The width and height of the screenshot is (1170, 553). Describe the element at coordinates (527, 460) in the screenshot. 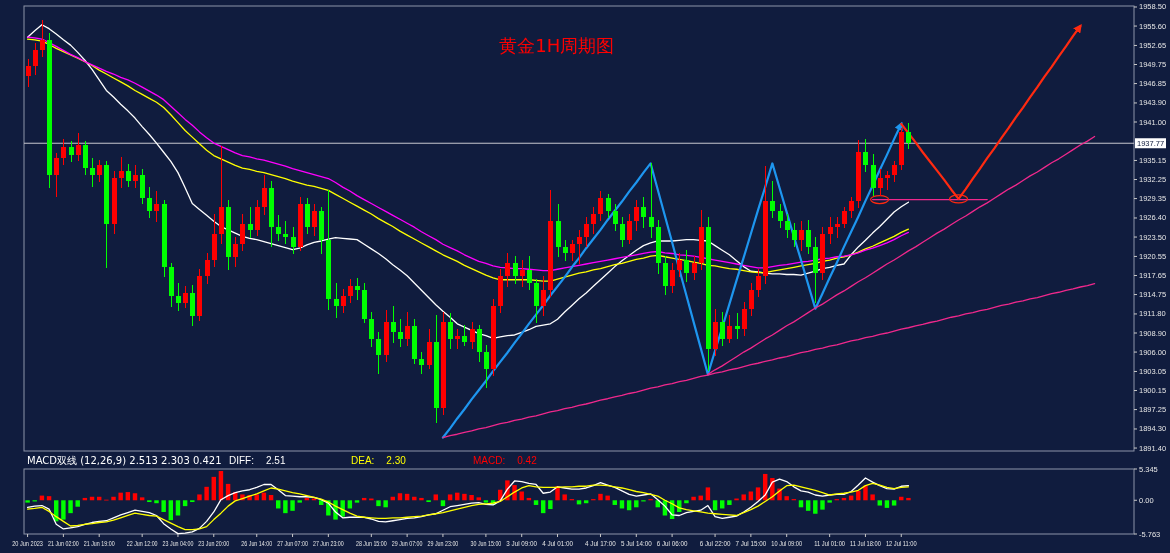

I see `text: 0.42` at that location.